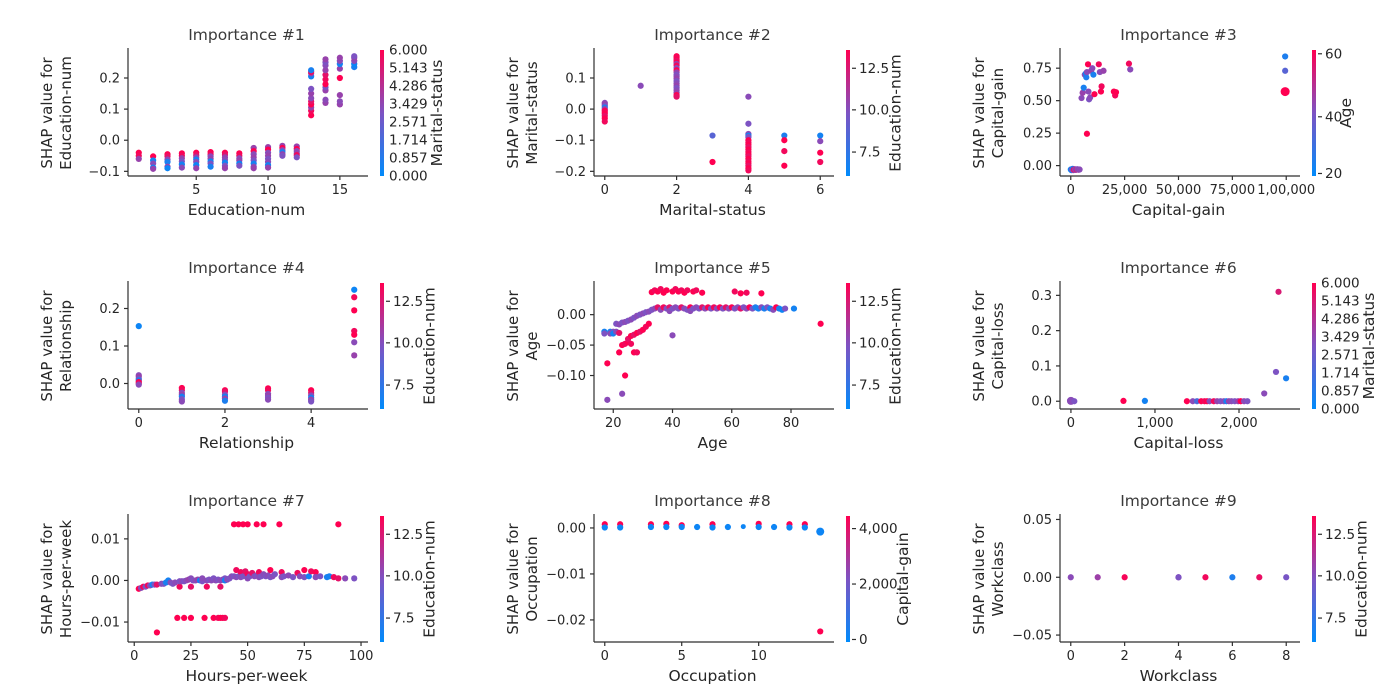  What do you see at coordinates (1178, 35) in the screenshot?
I see `plot-title: Importance #3` at bounding box center [1178, 35].